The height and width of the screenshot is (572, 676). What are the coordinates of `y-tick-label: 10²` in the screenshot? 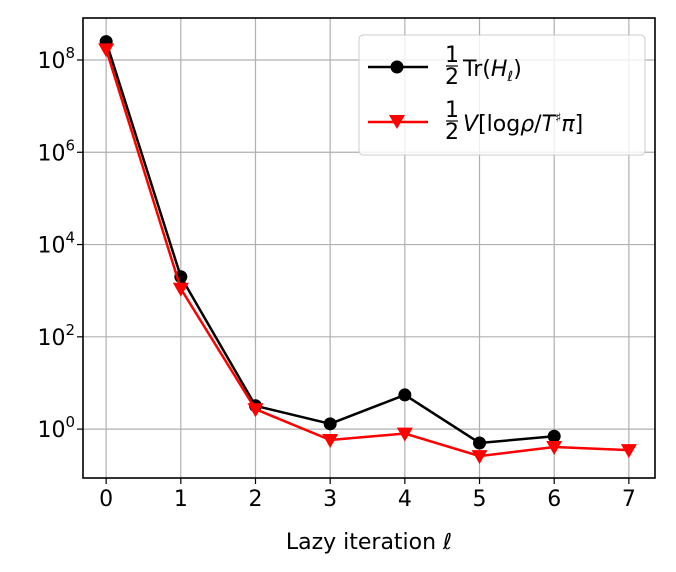 It's located at (56, 336).